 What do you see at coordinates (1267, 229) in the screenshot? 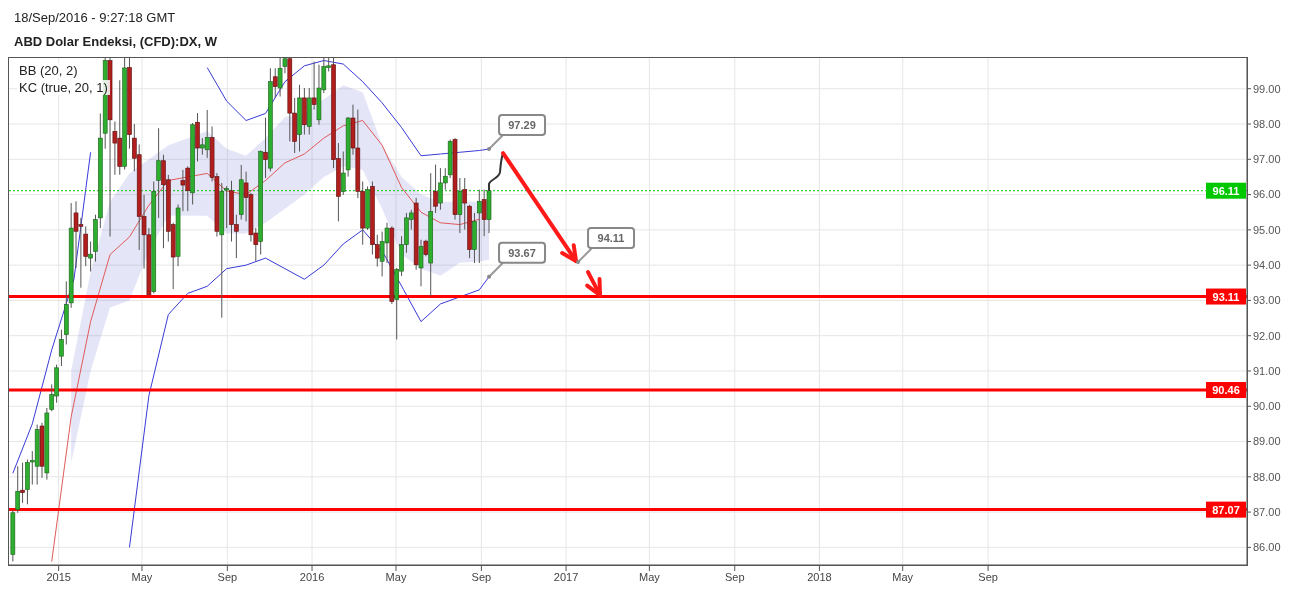
I see `y-tick-label: 95.00` at bounding box center [1267, 229].